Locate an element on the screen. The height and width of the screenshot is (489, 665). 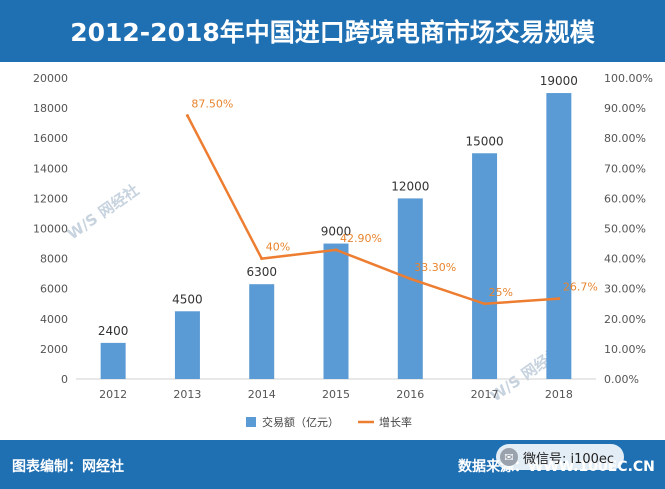
y-right-tick-label: 50.00% is located at coordinates (625, 229).